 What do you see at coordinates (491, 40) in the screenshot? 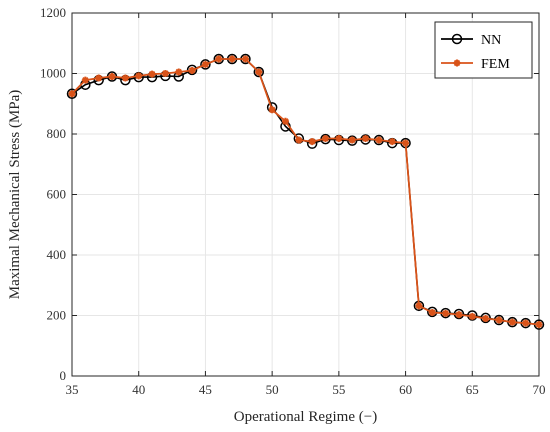
I see `legend-label: NN` at bounding box center [491, 40].